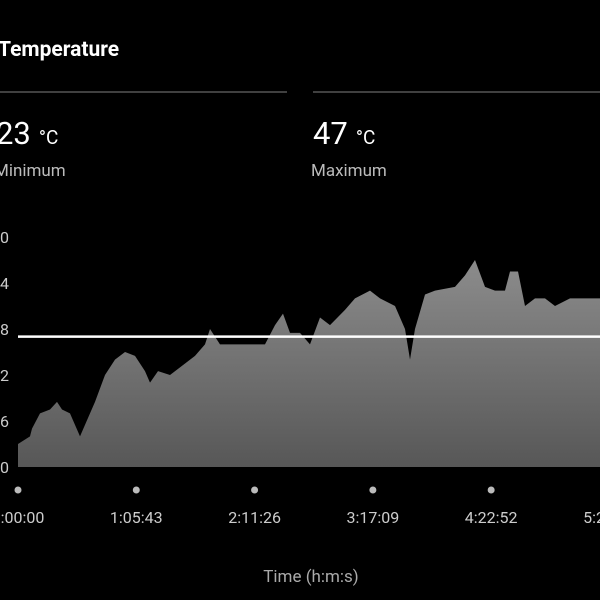 This screenshot has width=600, height=600. Describe the element at coordinates (4, 237) in the screenshot. I see `y-tick-label: 50` at that location.